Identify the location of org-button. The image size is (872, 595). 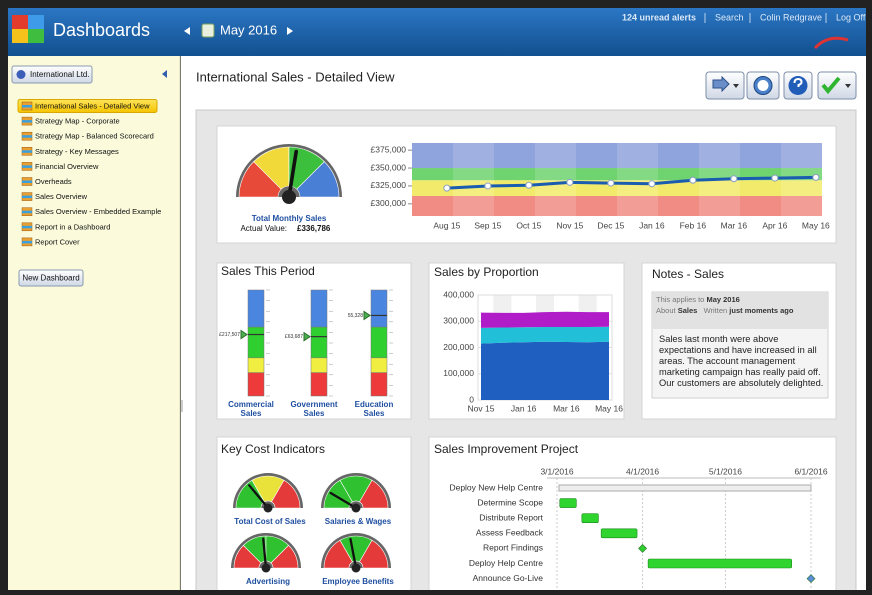
(52, 74).